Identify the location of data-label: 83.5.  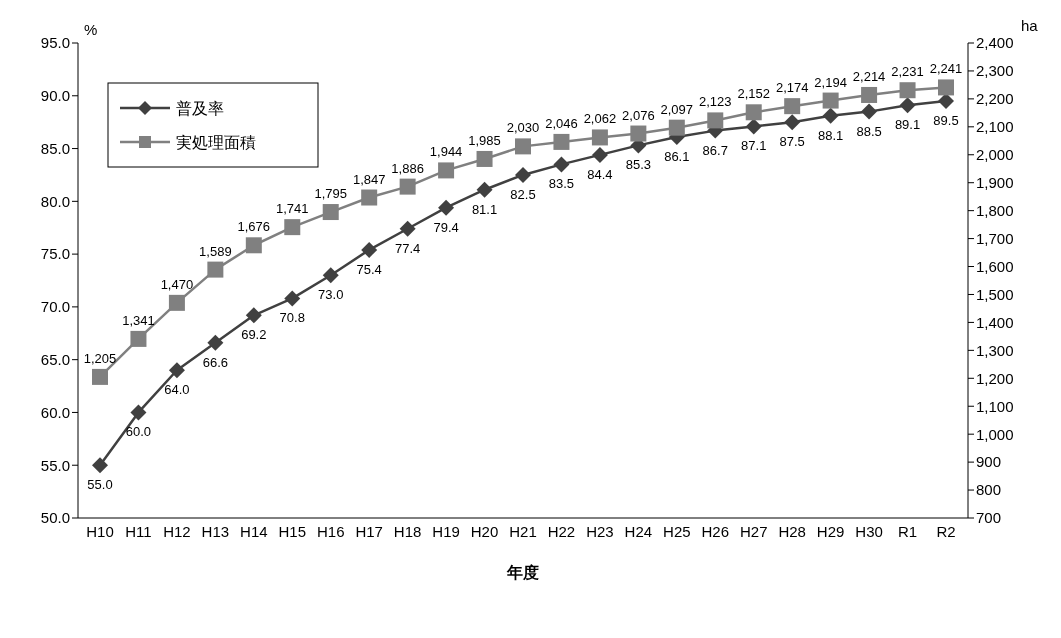
(561, 184).